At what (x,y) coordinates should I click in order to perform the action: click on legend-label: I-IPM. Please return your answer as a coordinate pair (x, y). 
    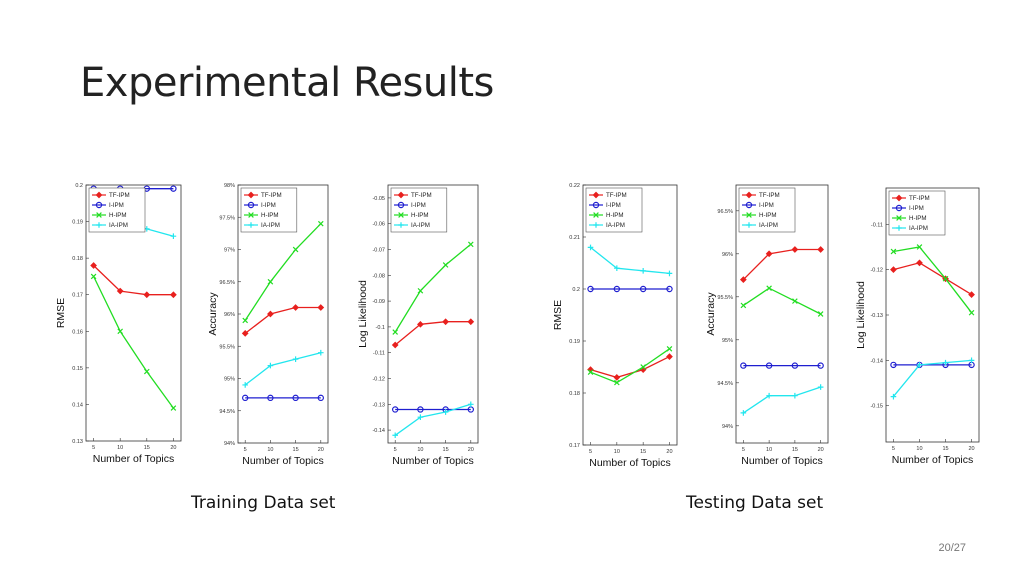
    Looking at the image, I should click on (916, 208).